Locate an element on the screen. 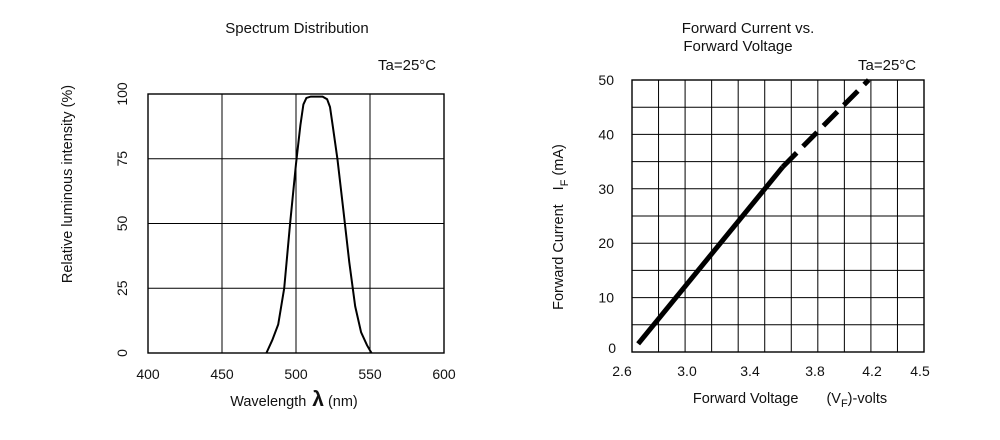 This screenshot has width=1000, height=440. iv-y-axis-label: Forward Current IF (mA) is located at coordinates (561, 227).